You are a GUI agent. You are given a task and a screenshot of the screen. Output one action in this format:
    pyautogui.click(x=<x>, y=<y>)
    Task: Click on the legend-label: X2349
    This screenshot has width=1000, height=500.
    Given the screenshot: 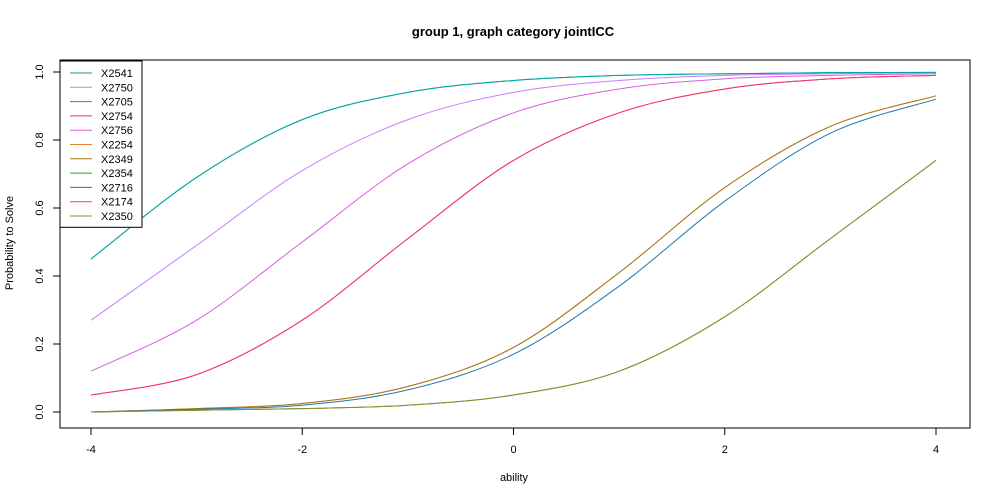 What is the action you would take?
    pyautogui.click(x=117, y=160)
    